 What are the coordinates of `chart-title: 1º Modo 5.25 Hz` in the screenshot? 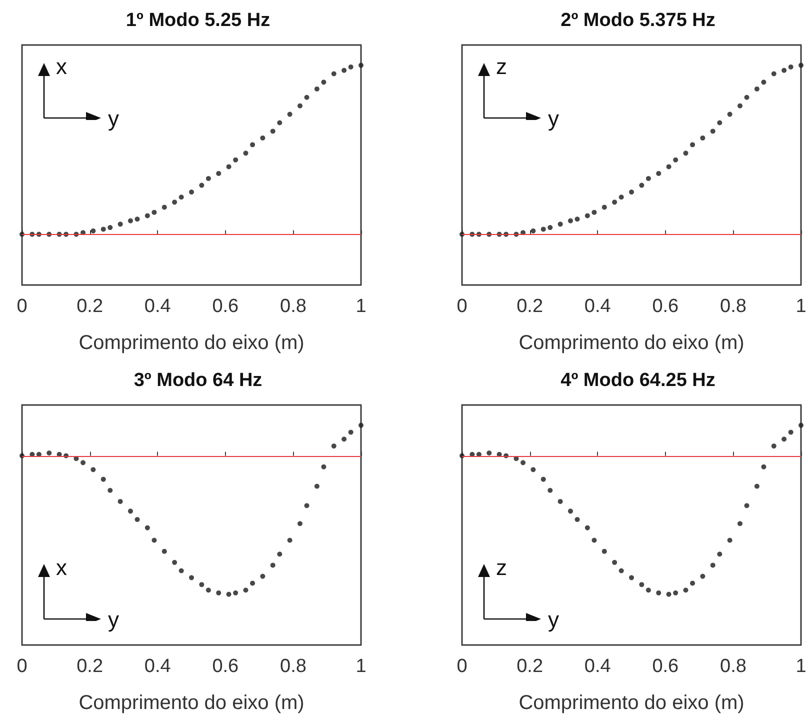 It's located at (198, 20).